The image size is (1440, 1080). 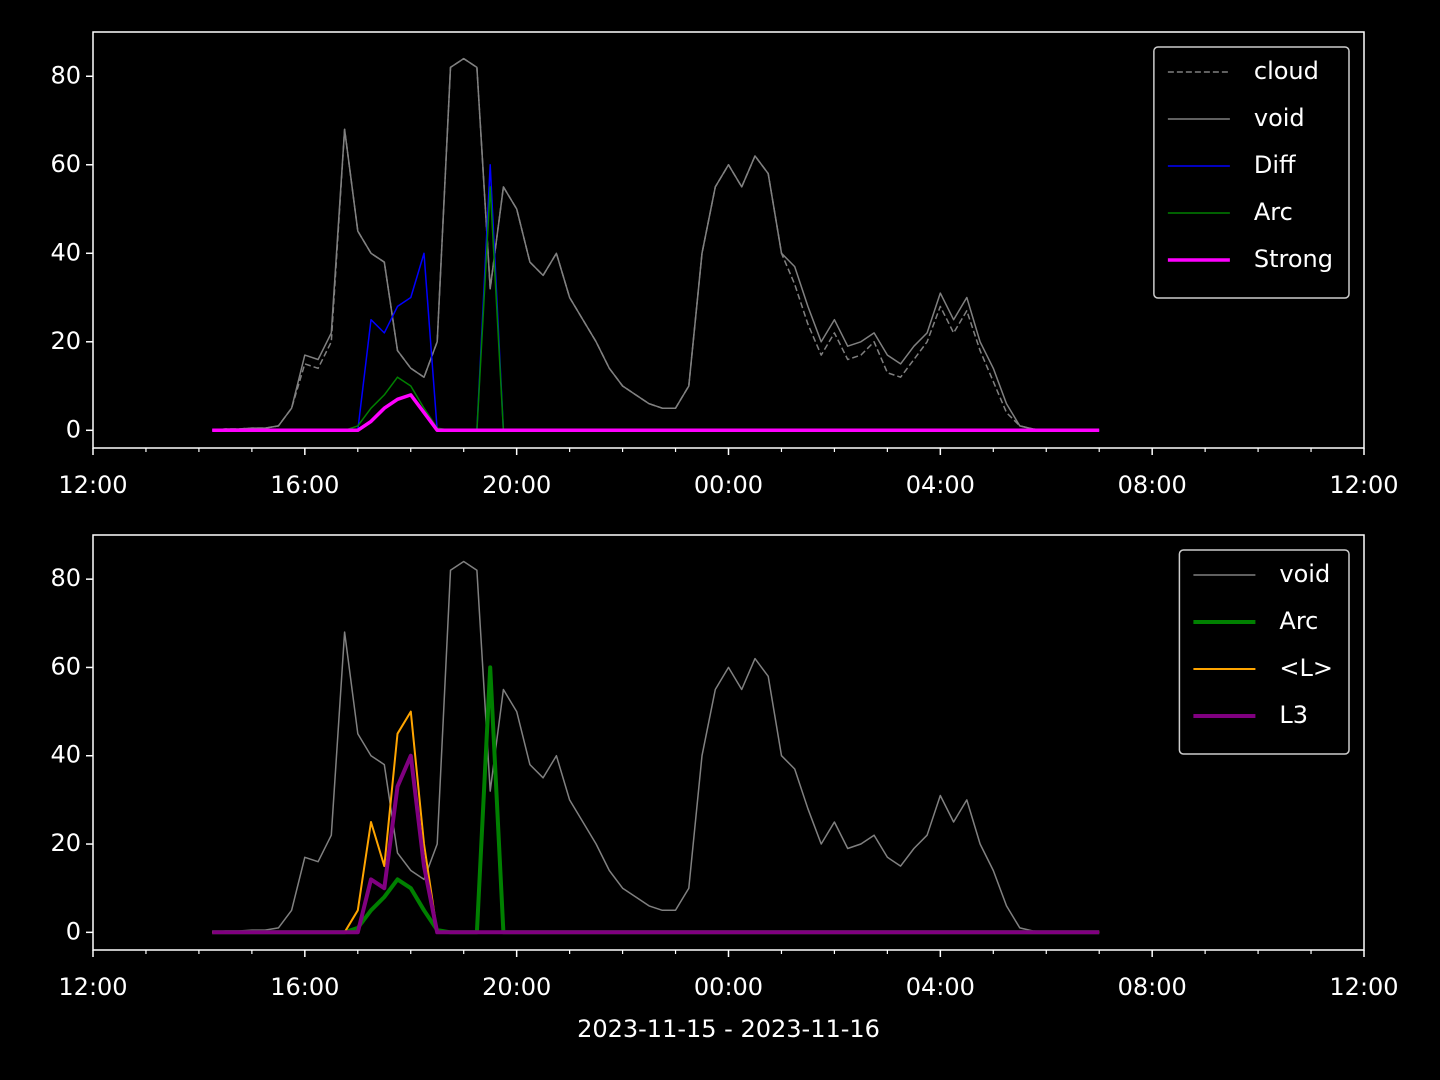 I want to click on legend-label: cloud, so click(x=1286, y=71).